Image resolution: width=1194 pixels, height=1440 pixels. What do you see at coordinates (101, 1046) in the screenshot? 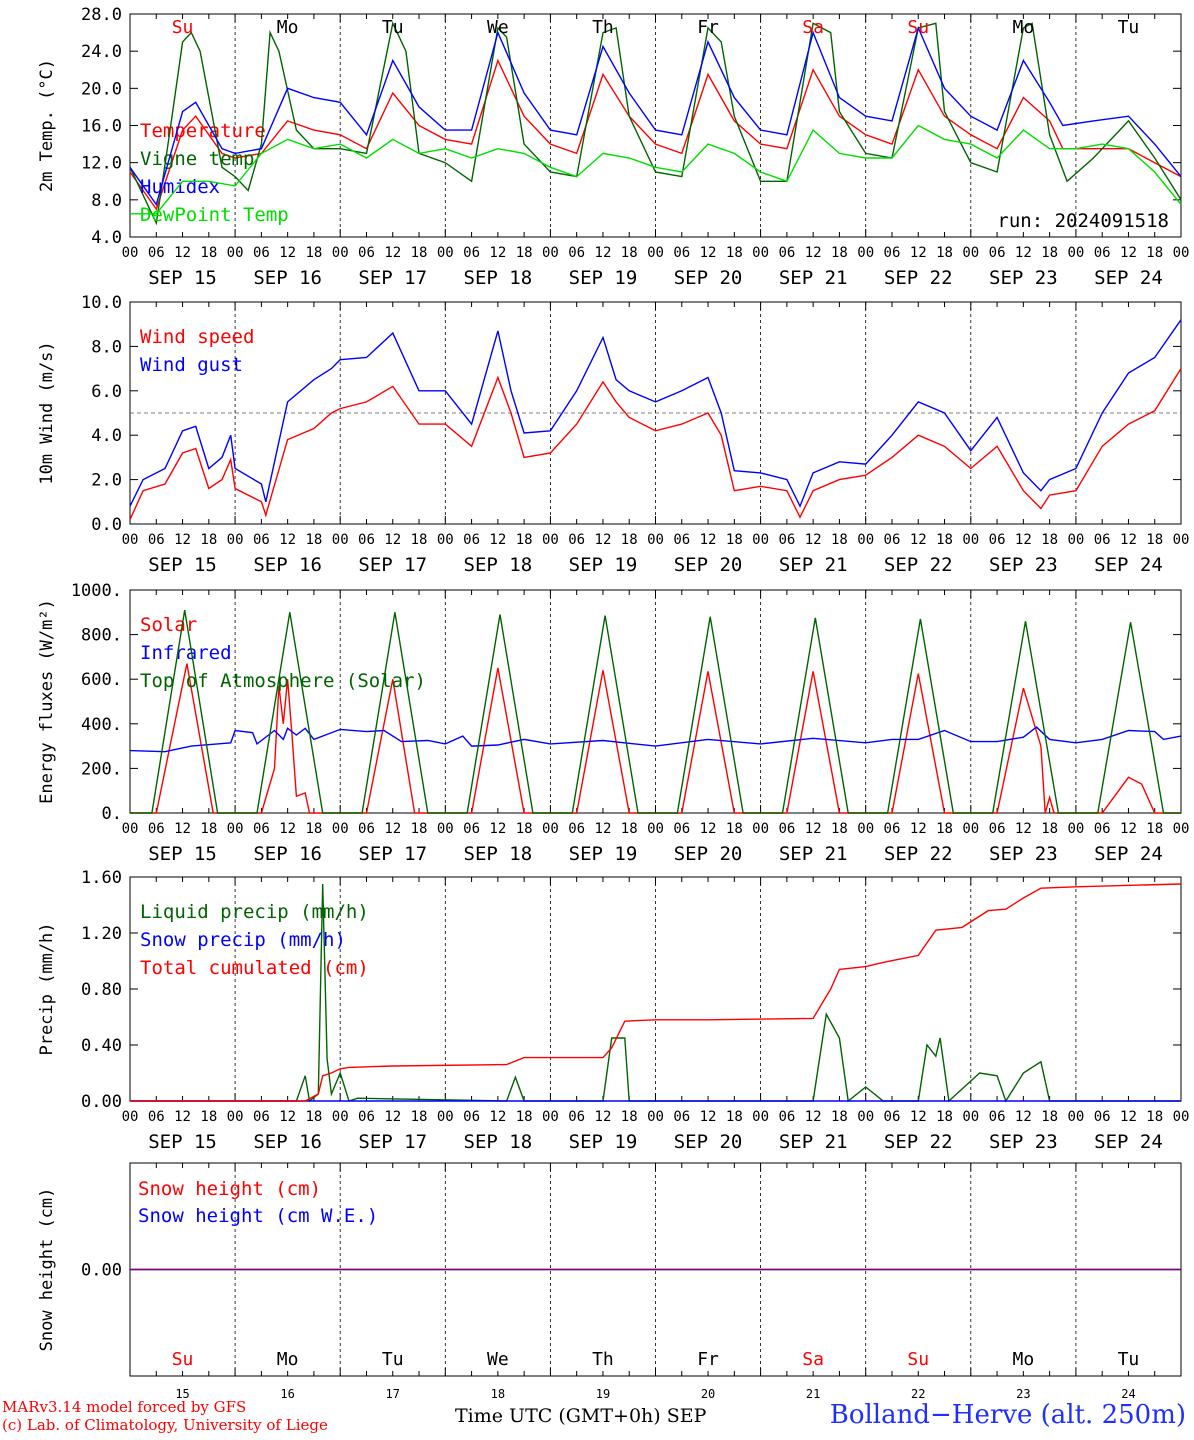
I see `y-tick-label: 0.40` at bounding box center [101, 1046].